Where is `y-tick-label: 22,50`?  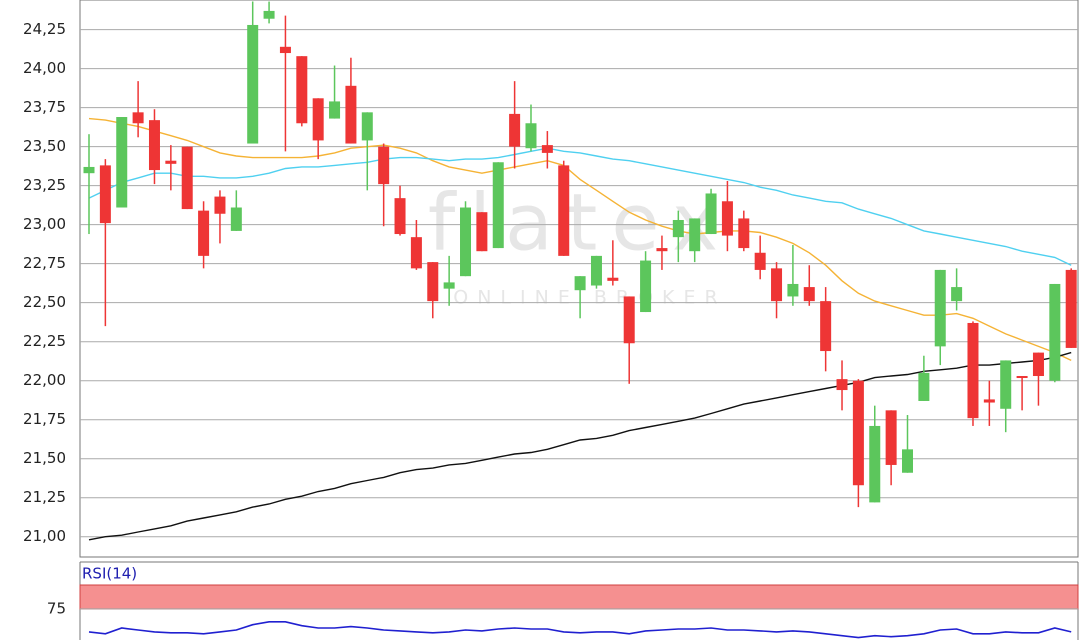
y-tick-label: 22,50 is located at coordinates (44, 302).